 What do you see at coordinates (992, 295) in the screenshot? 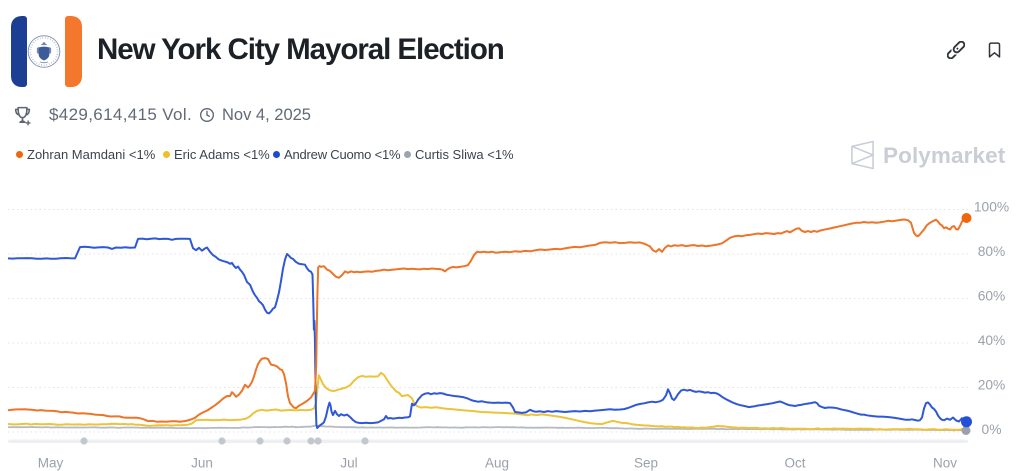
I see `svg-text: 60%` at bounding box center [992, 295].